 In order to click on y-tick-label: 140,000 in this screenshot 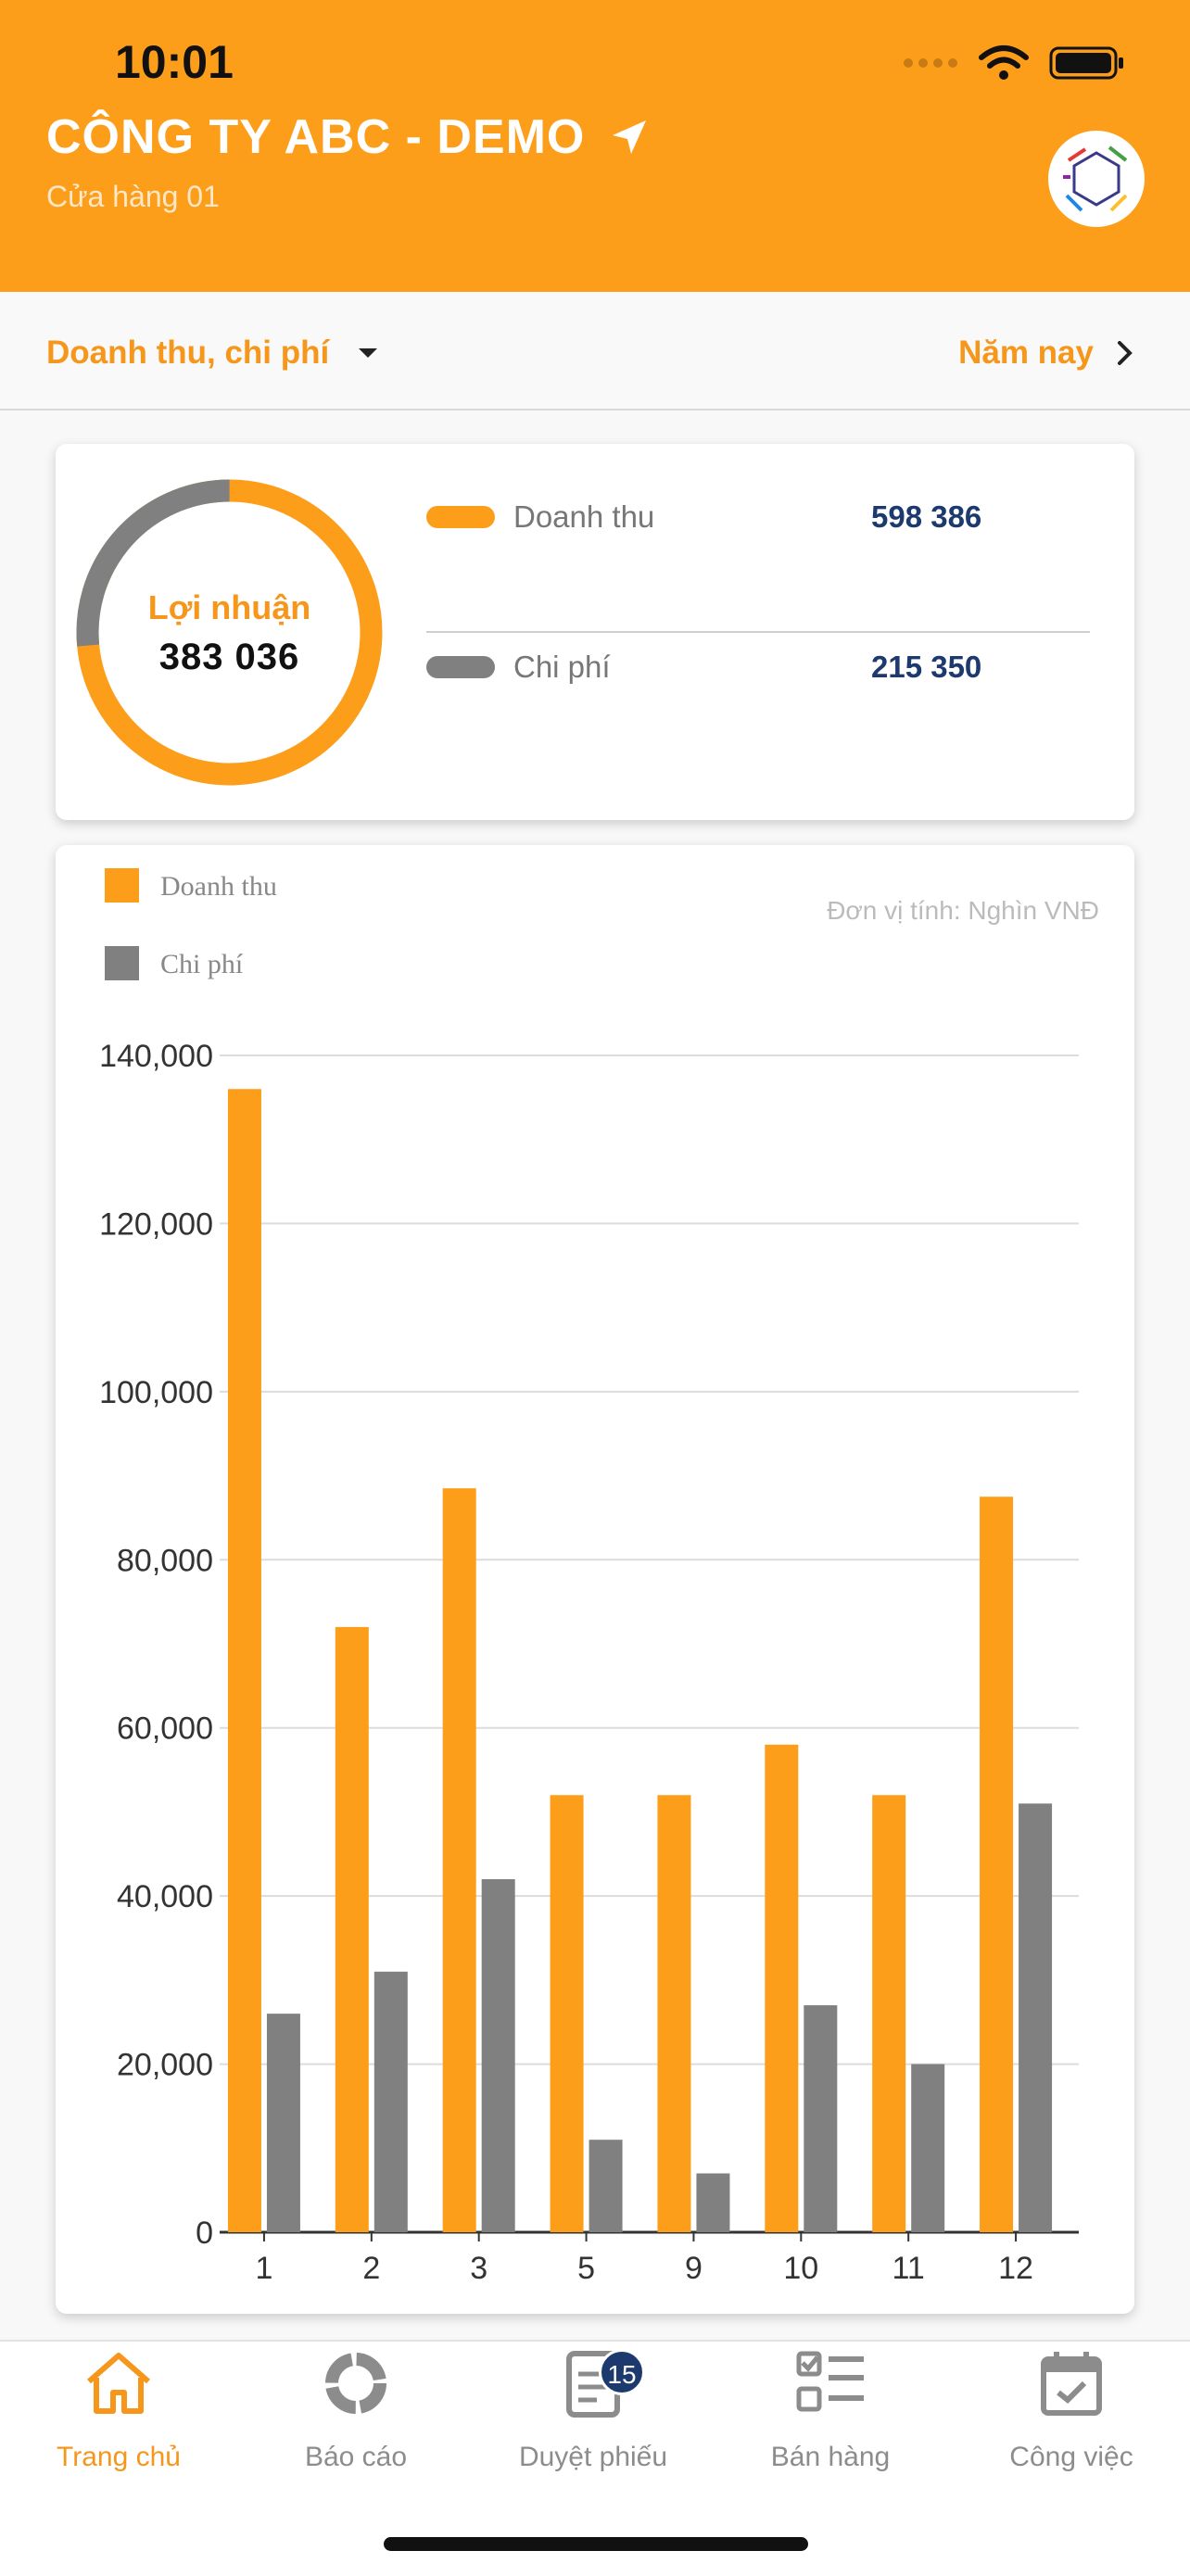, I will do `click(156, 1056)`.